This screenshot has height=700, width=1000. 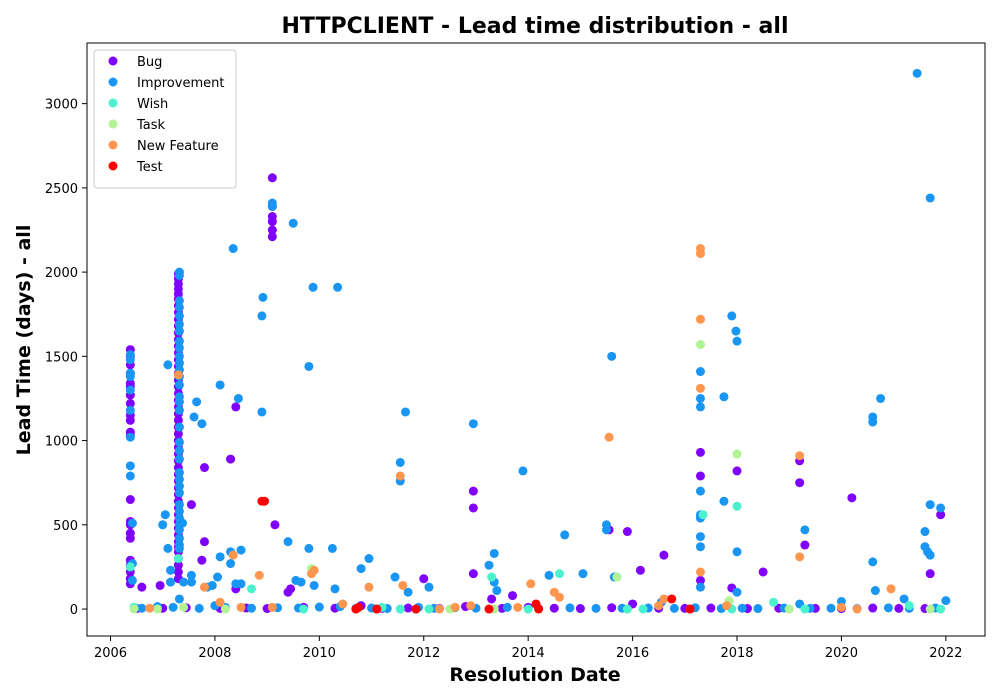 What do you see at coordinates (152, 104) in the screenshot?
I see `legend-label-wish: Wish` at bounding box center [152, 104].